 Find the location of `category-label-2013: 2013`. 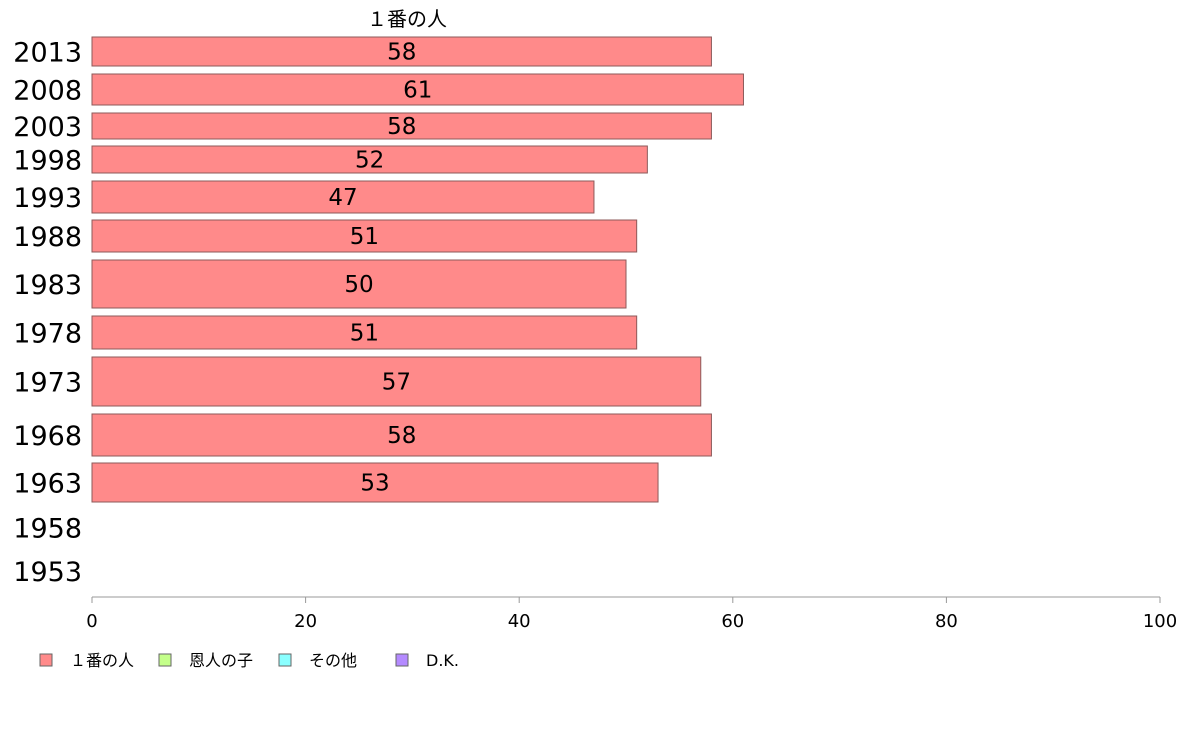

category-label-2013: 2013 is located at coordinates (47, 53).